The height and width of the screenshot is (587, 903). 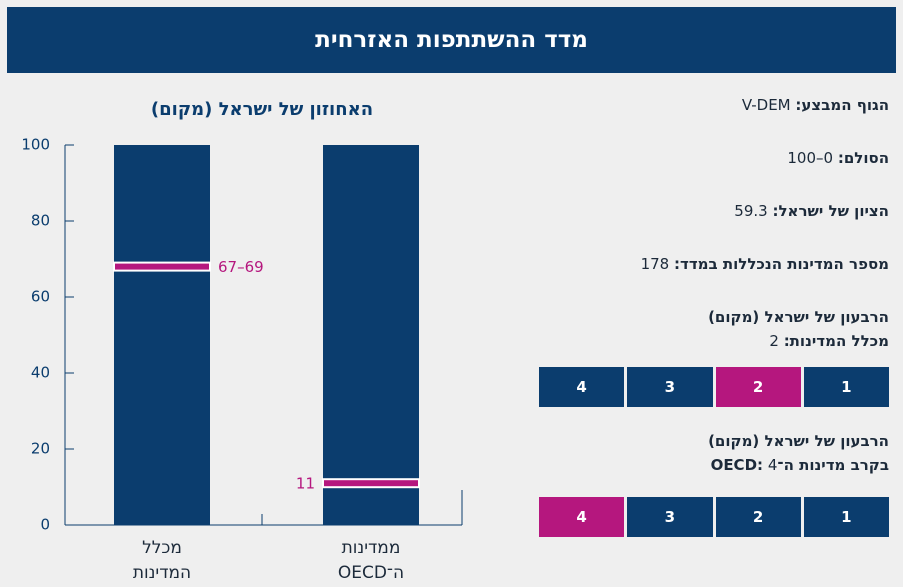 What do you see at coordinates (162, 548) in the screenshot?
I see `x-tick-label: מכלל` at bounding box center [162, 548].